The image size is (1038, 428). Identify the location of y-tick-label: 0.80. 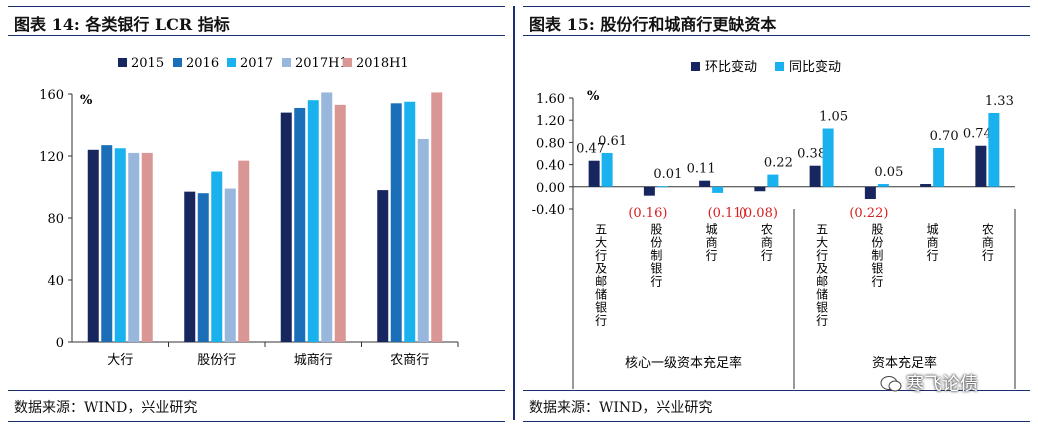
(550, 143).